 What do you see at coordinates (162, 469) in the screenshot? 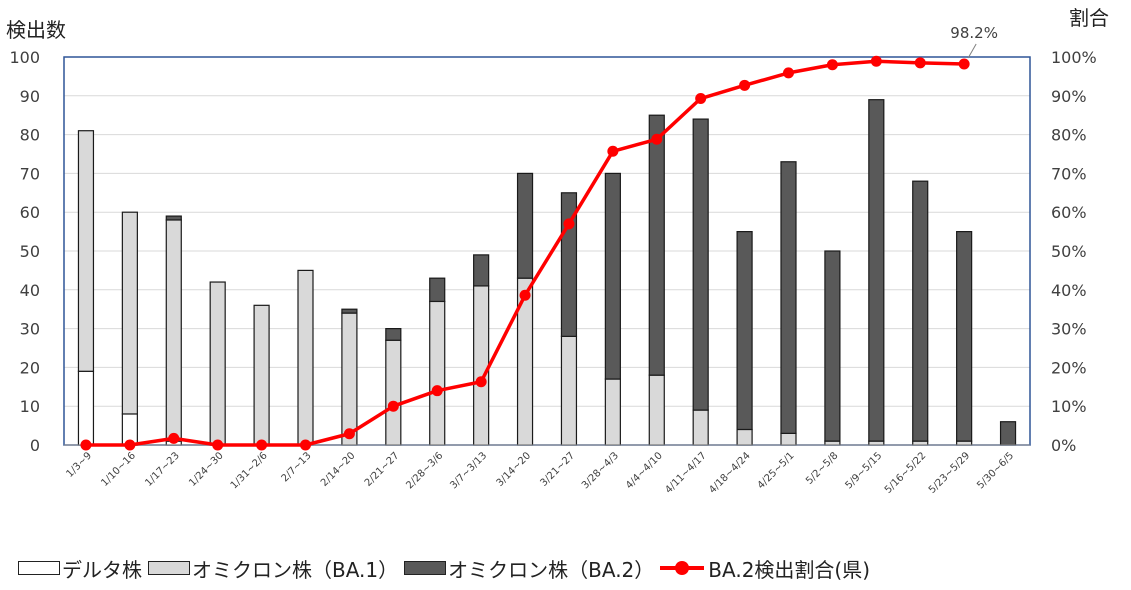
I see `x-tick-label: 1/17~23` at bounding box center [162, 469].